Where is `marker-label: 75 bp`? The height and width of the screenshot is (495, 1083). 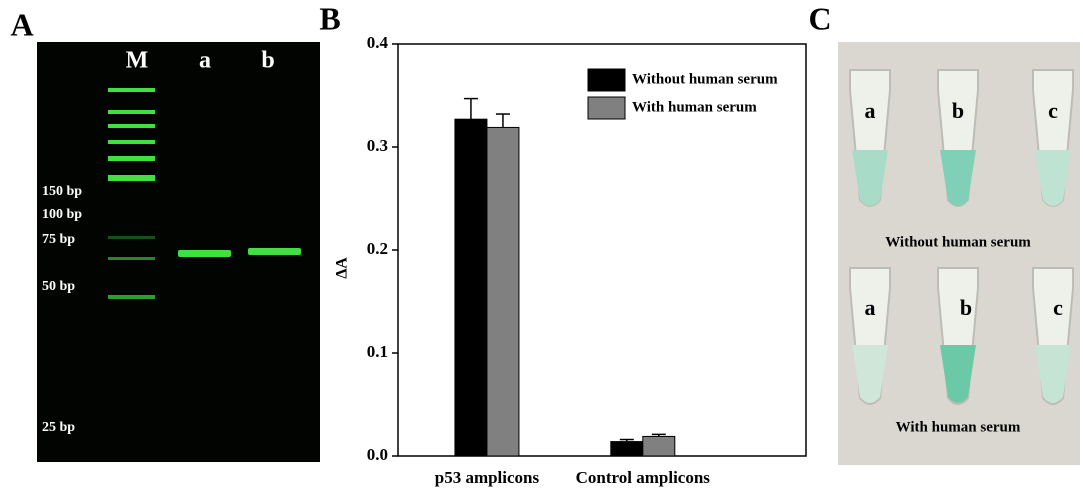
marker-label: 75 bp is located at coordinates (58, 239).